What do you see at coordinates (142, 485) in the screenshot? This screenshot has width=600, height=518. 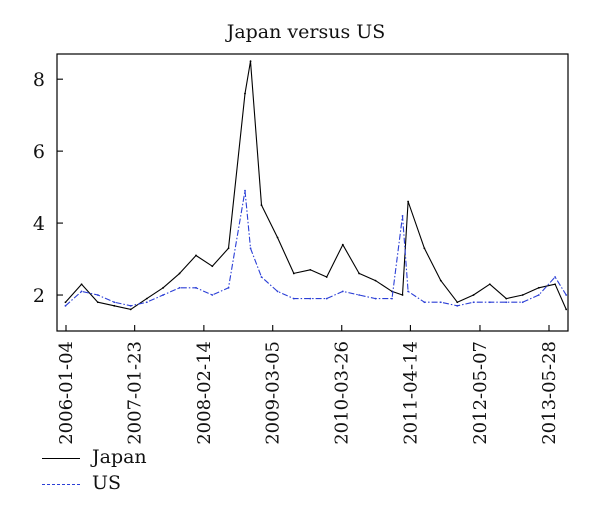 I see `legend-item-us: US` at bounding box center [142, 485].